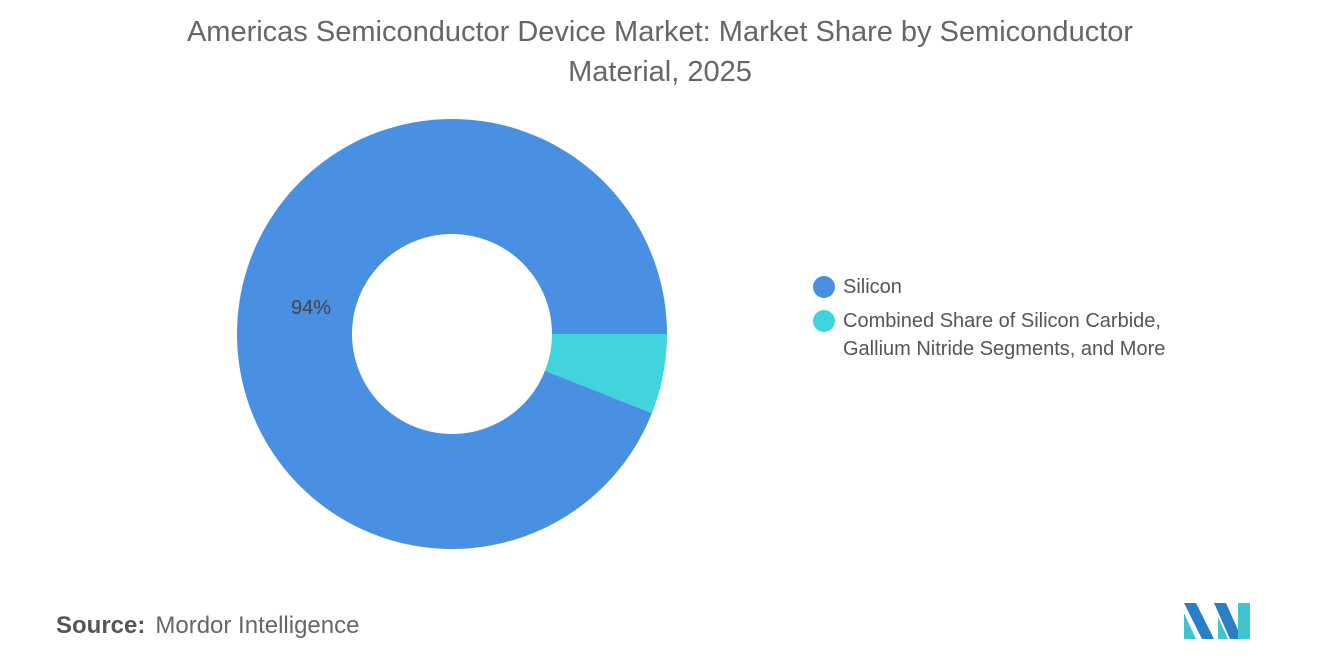 This screenshot has width=1320, height=665. Describe the element at coordinates (1002, 321) in the screenshot. I see `legend-label: Combined Share of Silicon Carbide,` at that location.